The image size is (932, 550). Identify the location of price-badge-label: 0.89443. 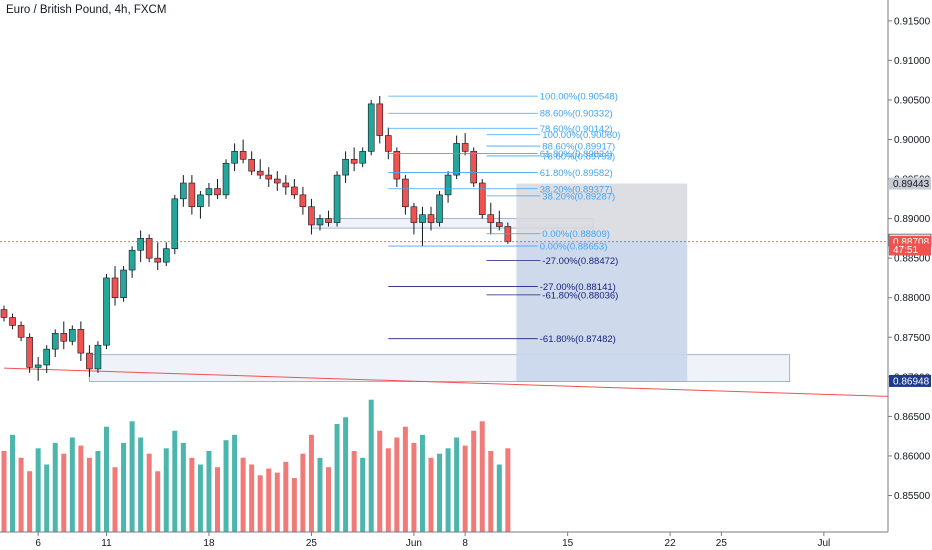
(911, 184).